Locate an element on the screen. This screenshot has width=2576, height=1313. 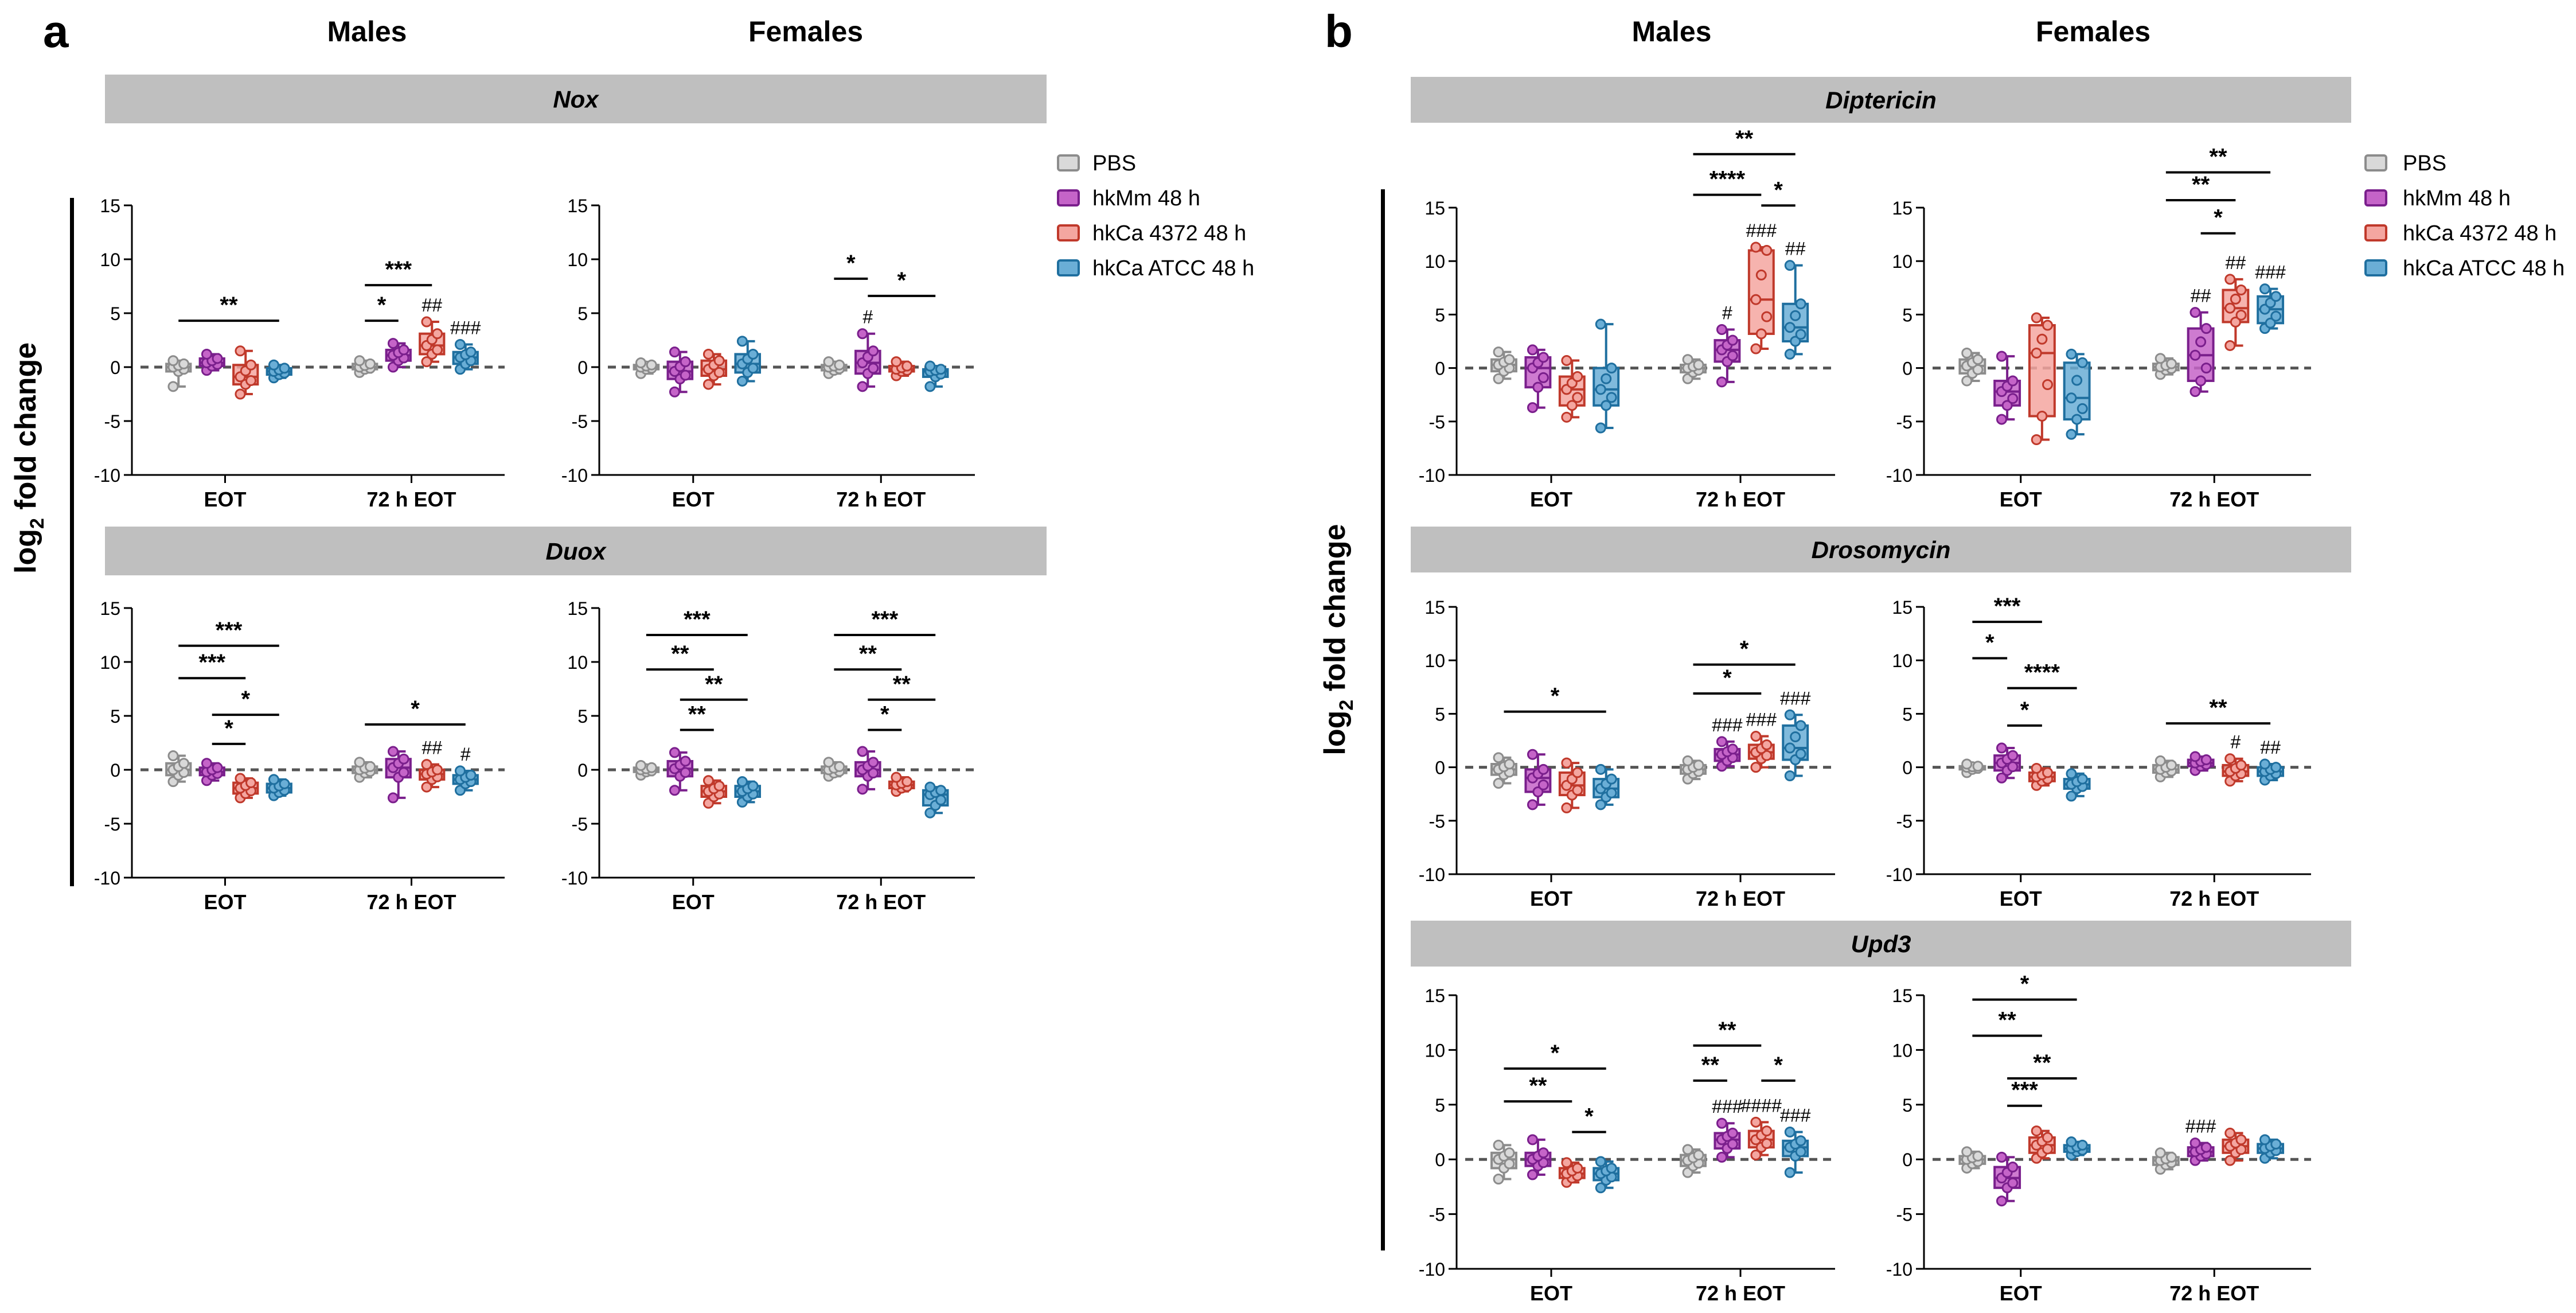
panel-b-ylabel: log2 fold change is located at coordinates (1338, 640).